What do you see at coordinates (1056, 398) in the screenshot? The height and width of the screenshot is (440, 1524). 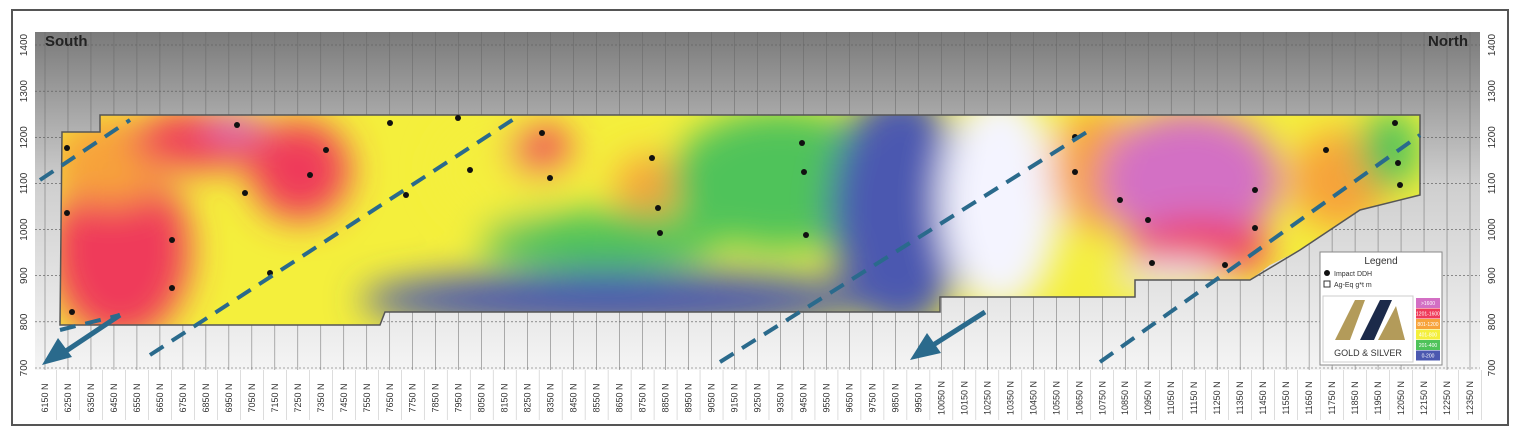 I see `northing-label: 10550 N` at bounding box center [1056, 398].